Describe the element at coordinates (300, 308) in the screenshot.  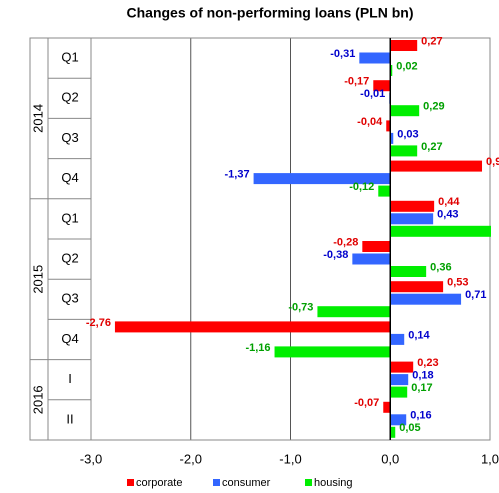
I see `value-label: -0,73` at that location.